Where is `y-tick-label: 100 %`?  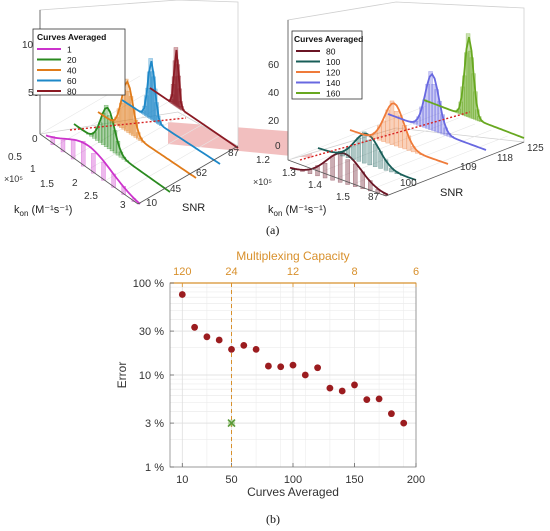 y-tick-label: 100 % is located at coordinates (148, 284).